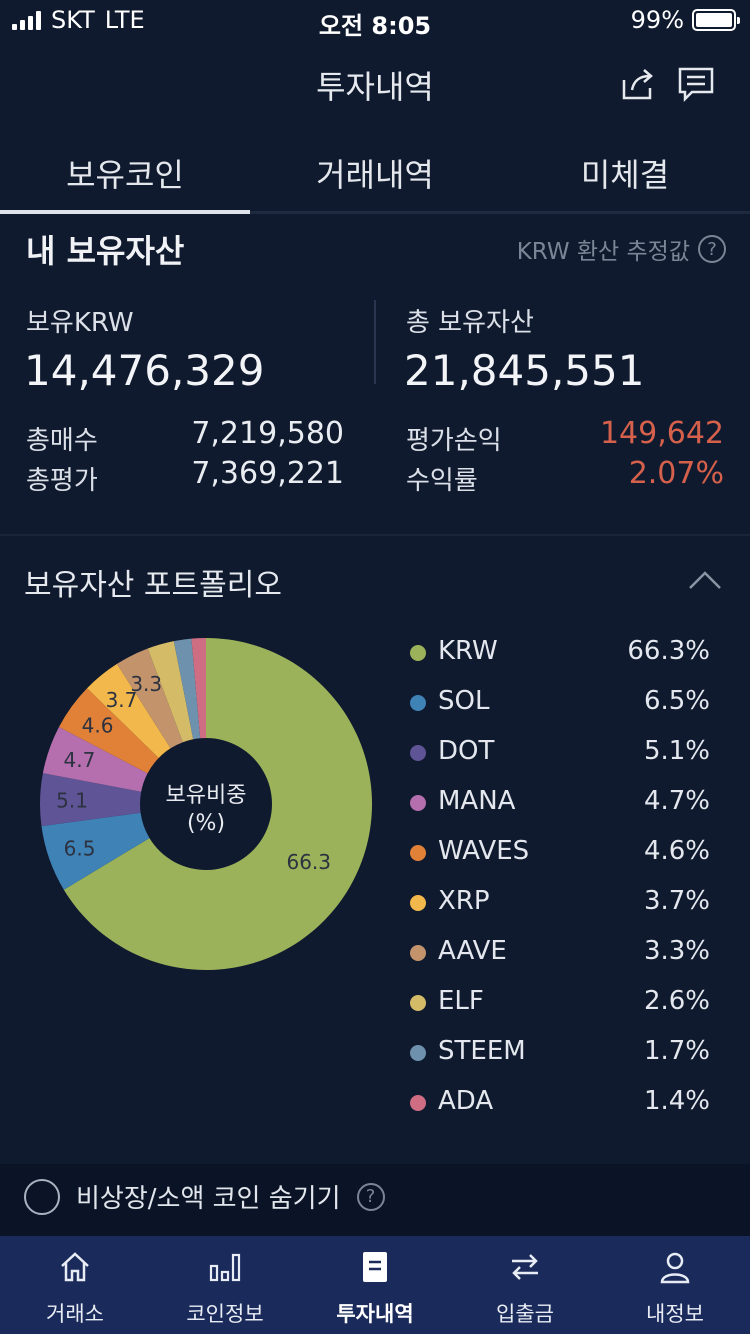 This screenshot has height=1334, width=750. Describe the element at coordinates (675, 1285) in the screenshot. I see `nav-my-info: 내정보` at that location.